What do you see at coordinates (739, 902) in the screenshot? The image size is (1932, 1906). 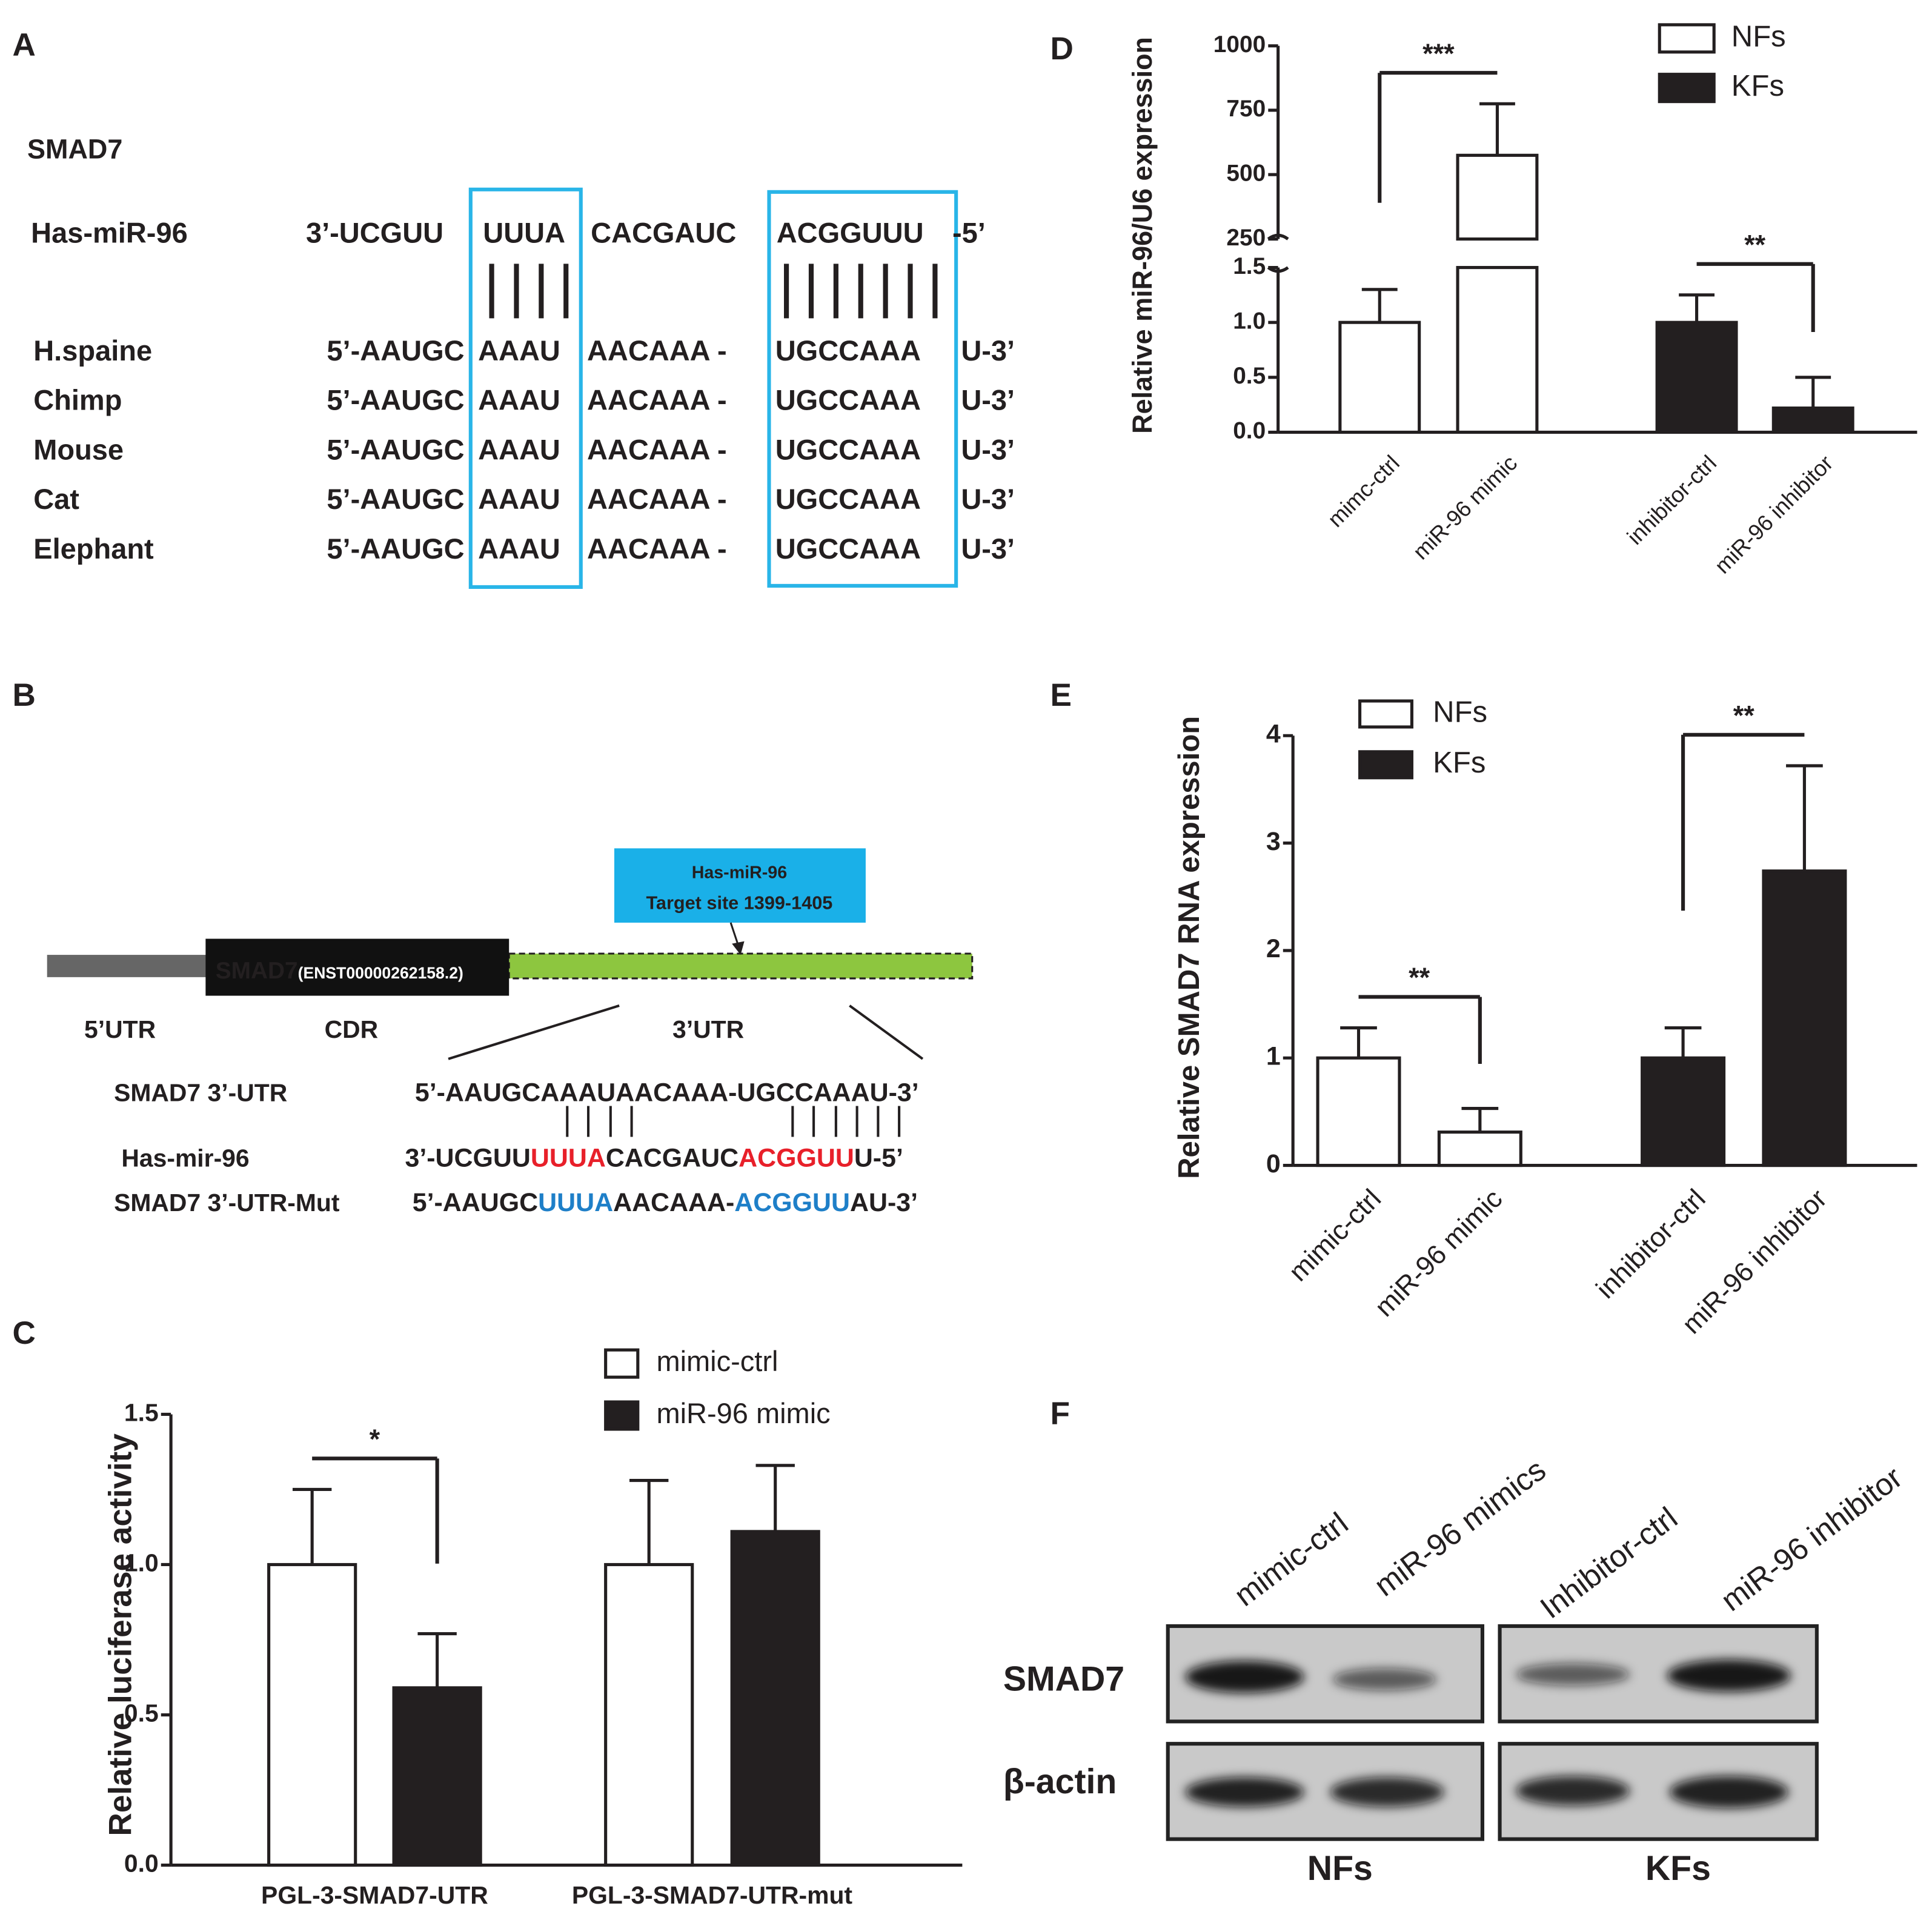 I see `target-site: Target site 1399-1405` at bounding box center [739, 902].